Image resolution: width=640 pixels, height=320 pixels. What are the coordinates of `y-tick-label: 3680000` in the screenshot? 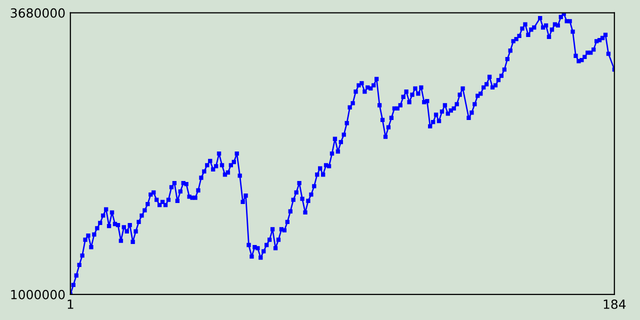 It's located at (37, 13).